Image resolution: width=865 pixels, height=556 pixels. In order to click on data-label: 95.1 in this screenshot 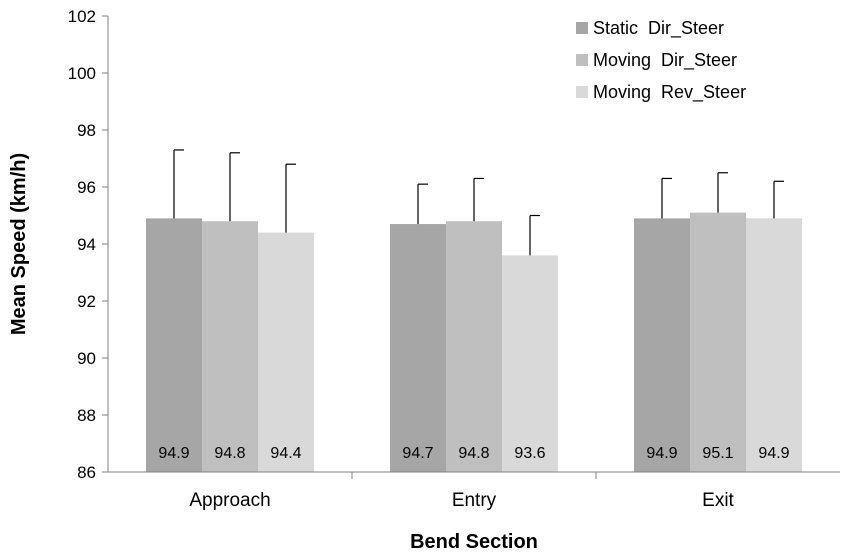, I will do `click(717, 453)`.